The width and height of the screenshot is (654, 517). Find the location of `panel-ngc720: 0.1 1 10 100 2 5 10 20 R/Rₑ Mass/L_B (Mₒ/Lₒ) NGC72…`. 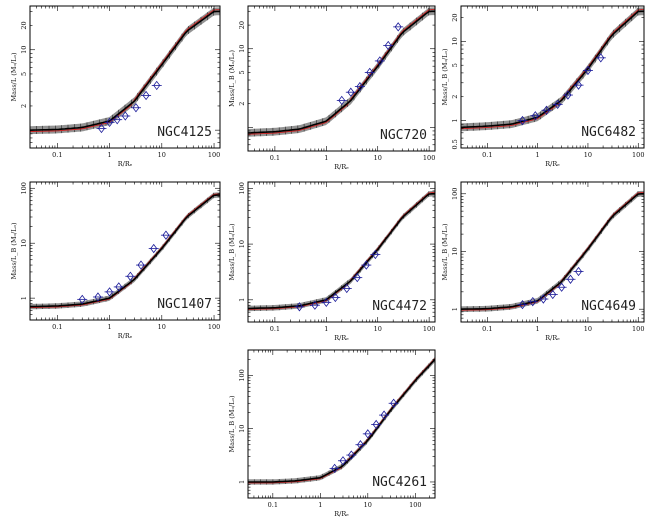

panel-ngc720: 0.1 1 10 100 2 5 10 20 R/Rₑ Mass/L_B (Mₒ/Lₒ) NGC72… is located at coordinates (332, 88).